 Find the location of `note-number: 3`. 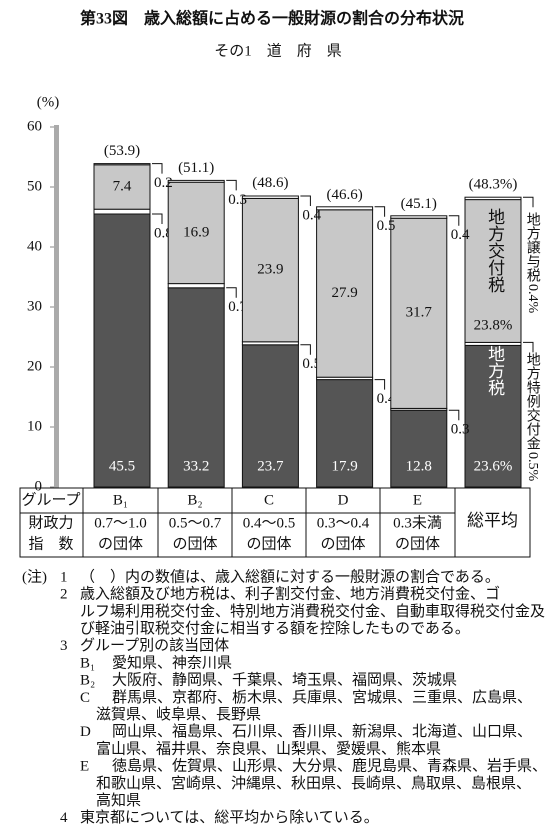

note-number: 3 is located at coordinates (64, 646).